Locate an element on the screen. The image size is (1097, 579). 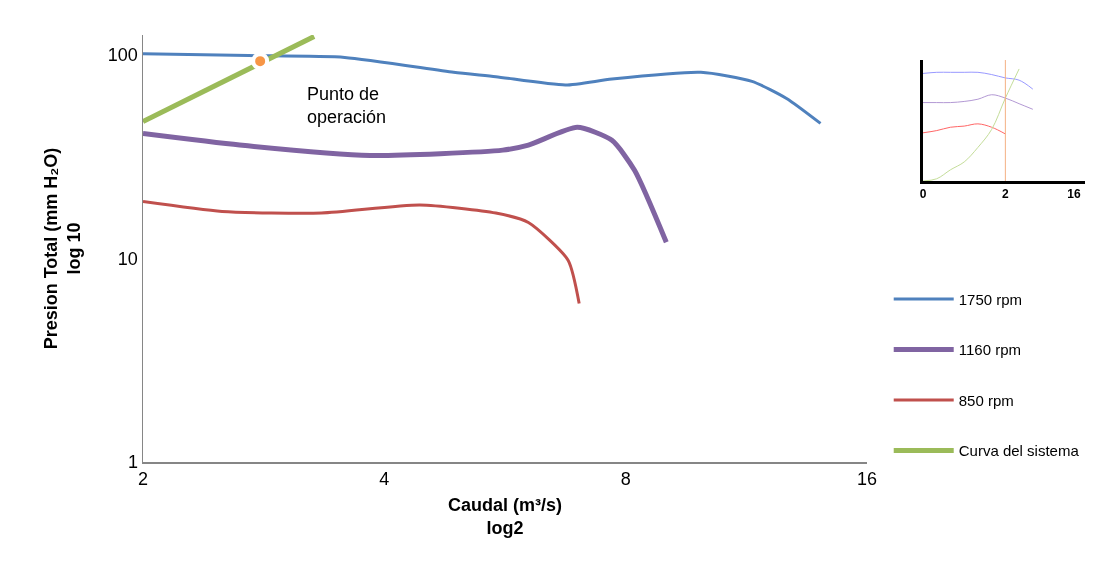
legend-label: 1160 rpm is located at coordinates (989, 350).